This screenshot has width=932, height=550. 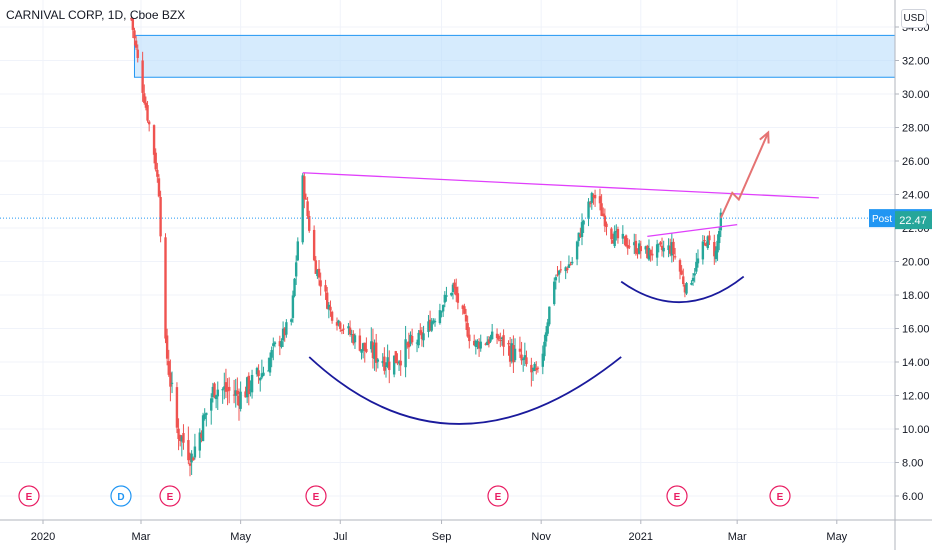 I want to click on event-label: E, so click(x=498, y=497).